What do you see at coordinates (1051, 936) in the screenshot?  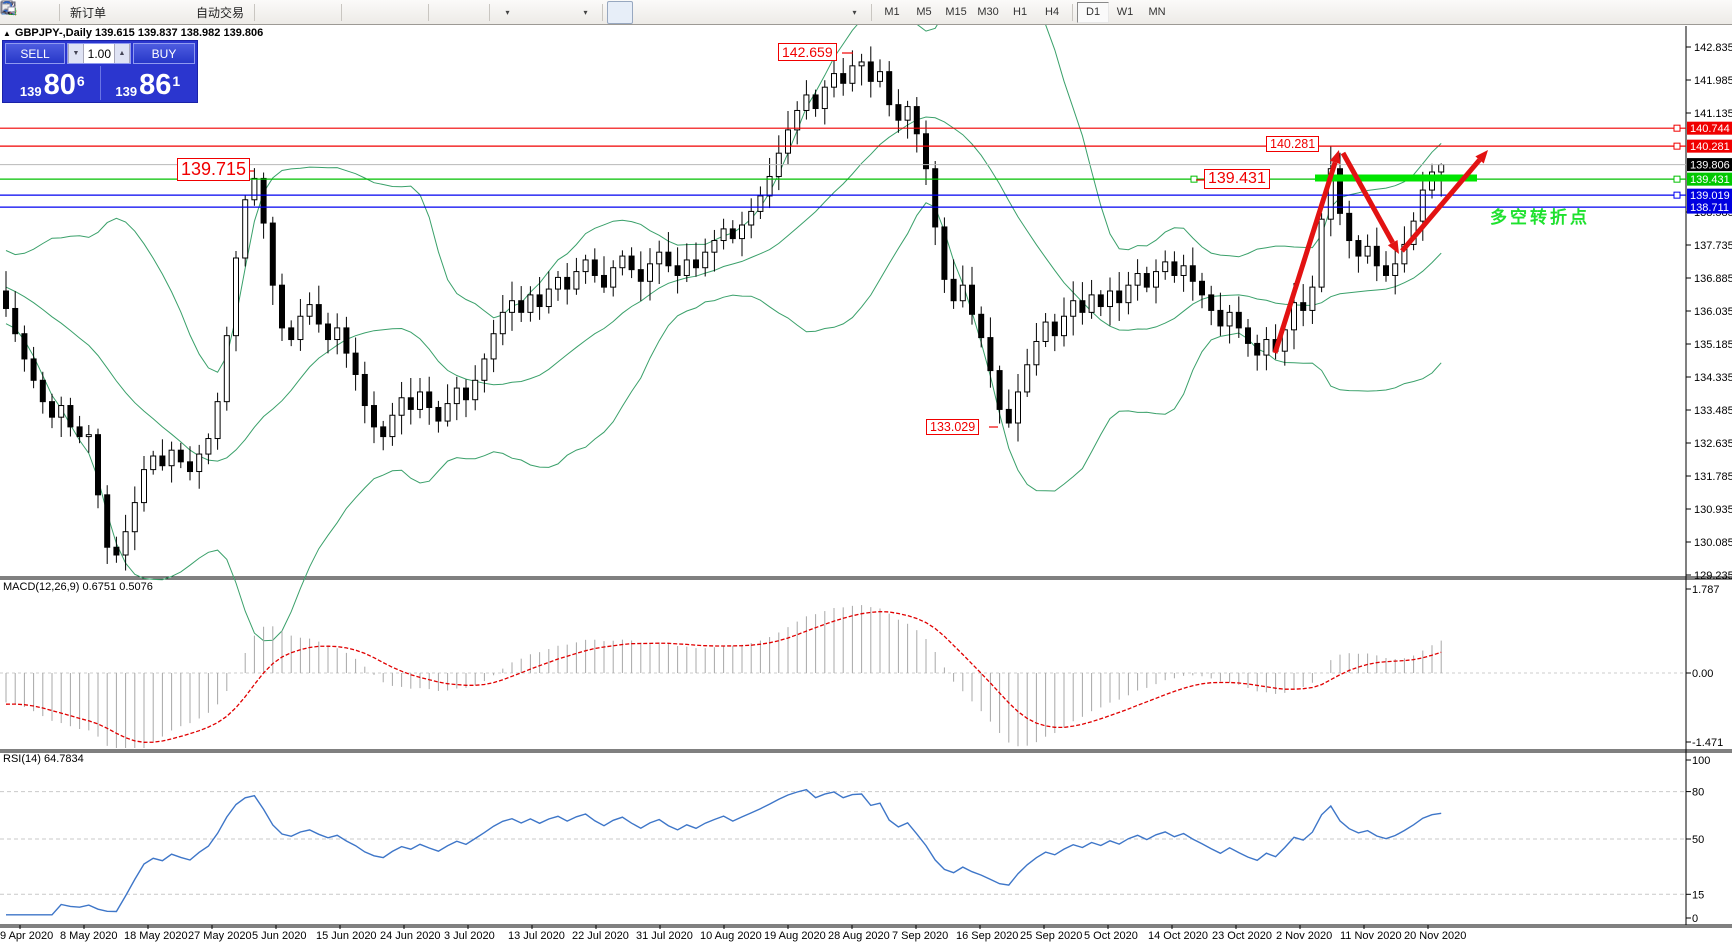 I see `svg-text: 25 Sep 2020` at bounding box center [1051, 936].